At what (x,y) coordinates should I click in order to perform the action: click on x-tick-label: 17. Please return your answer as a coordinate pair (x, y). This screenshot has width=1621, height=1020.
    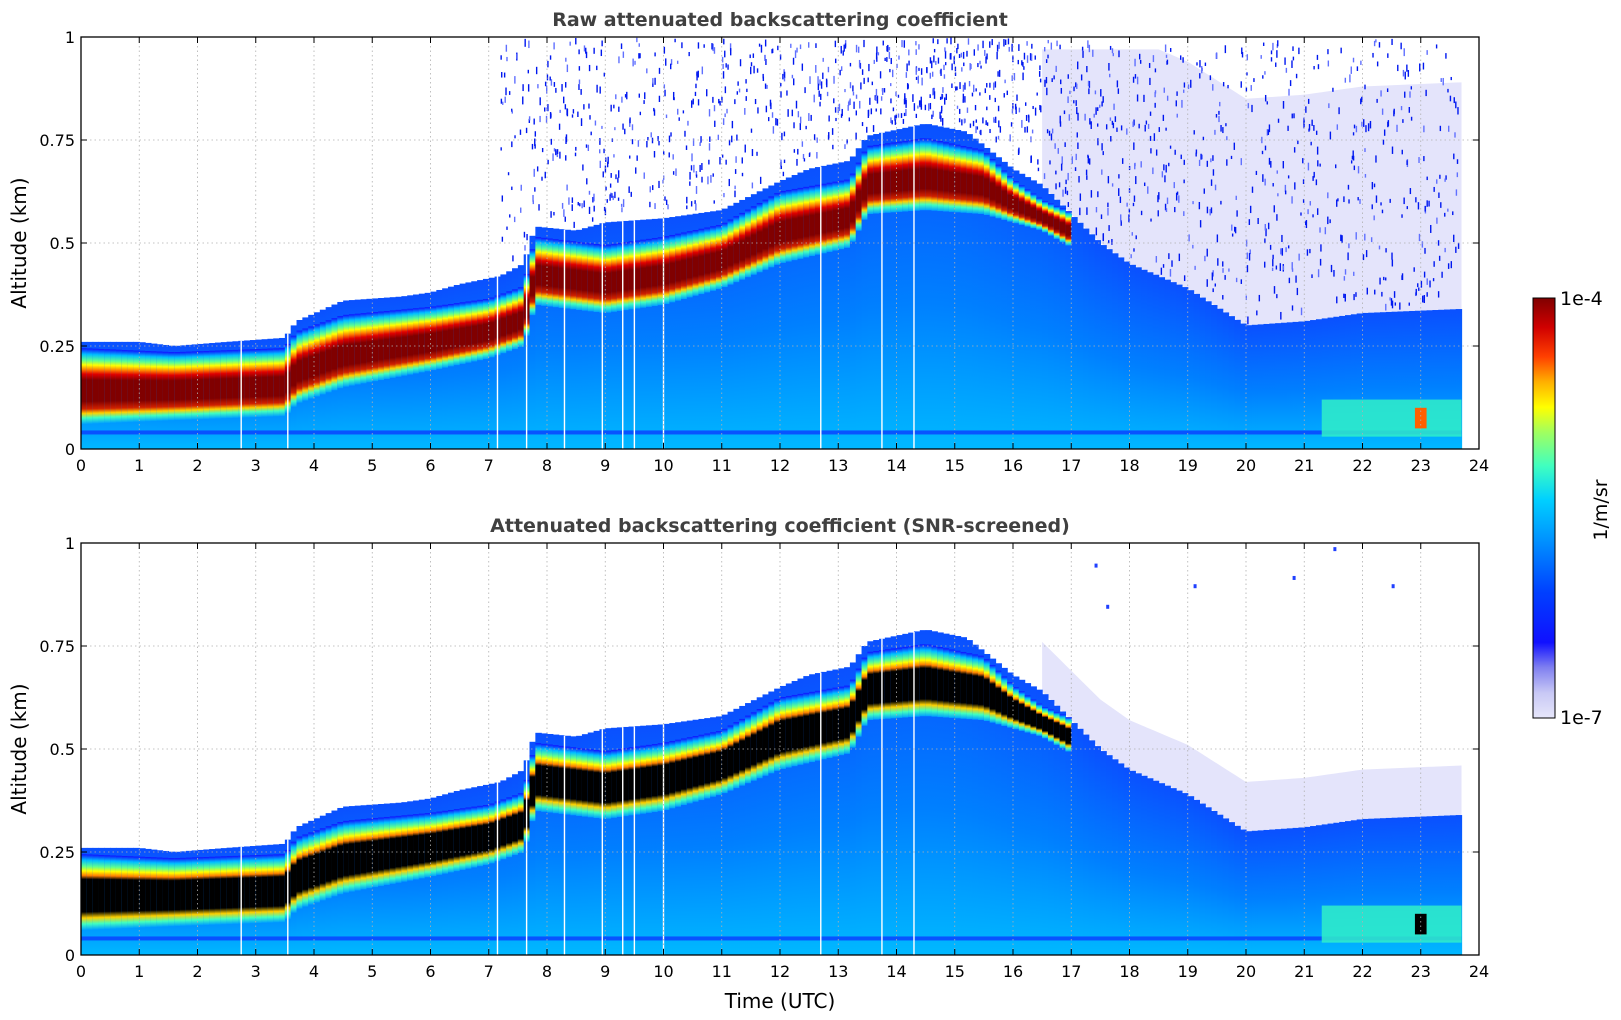
    Looking at the image, I should click on (1071, 465).